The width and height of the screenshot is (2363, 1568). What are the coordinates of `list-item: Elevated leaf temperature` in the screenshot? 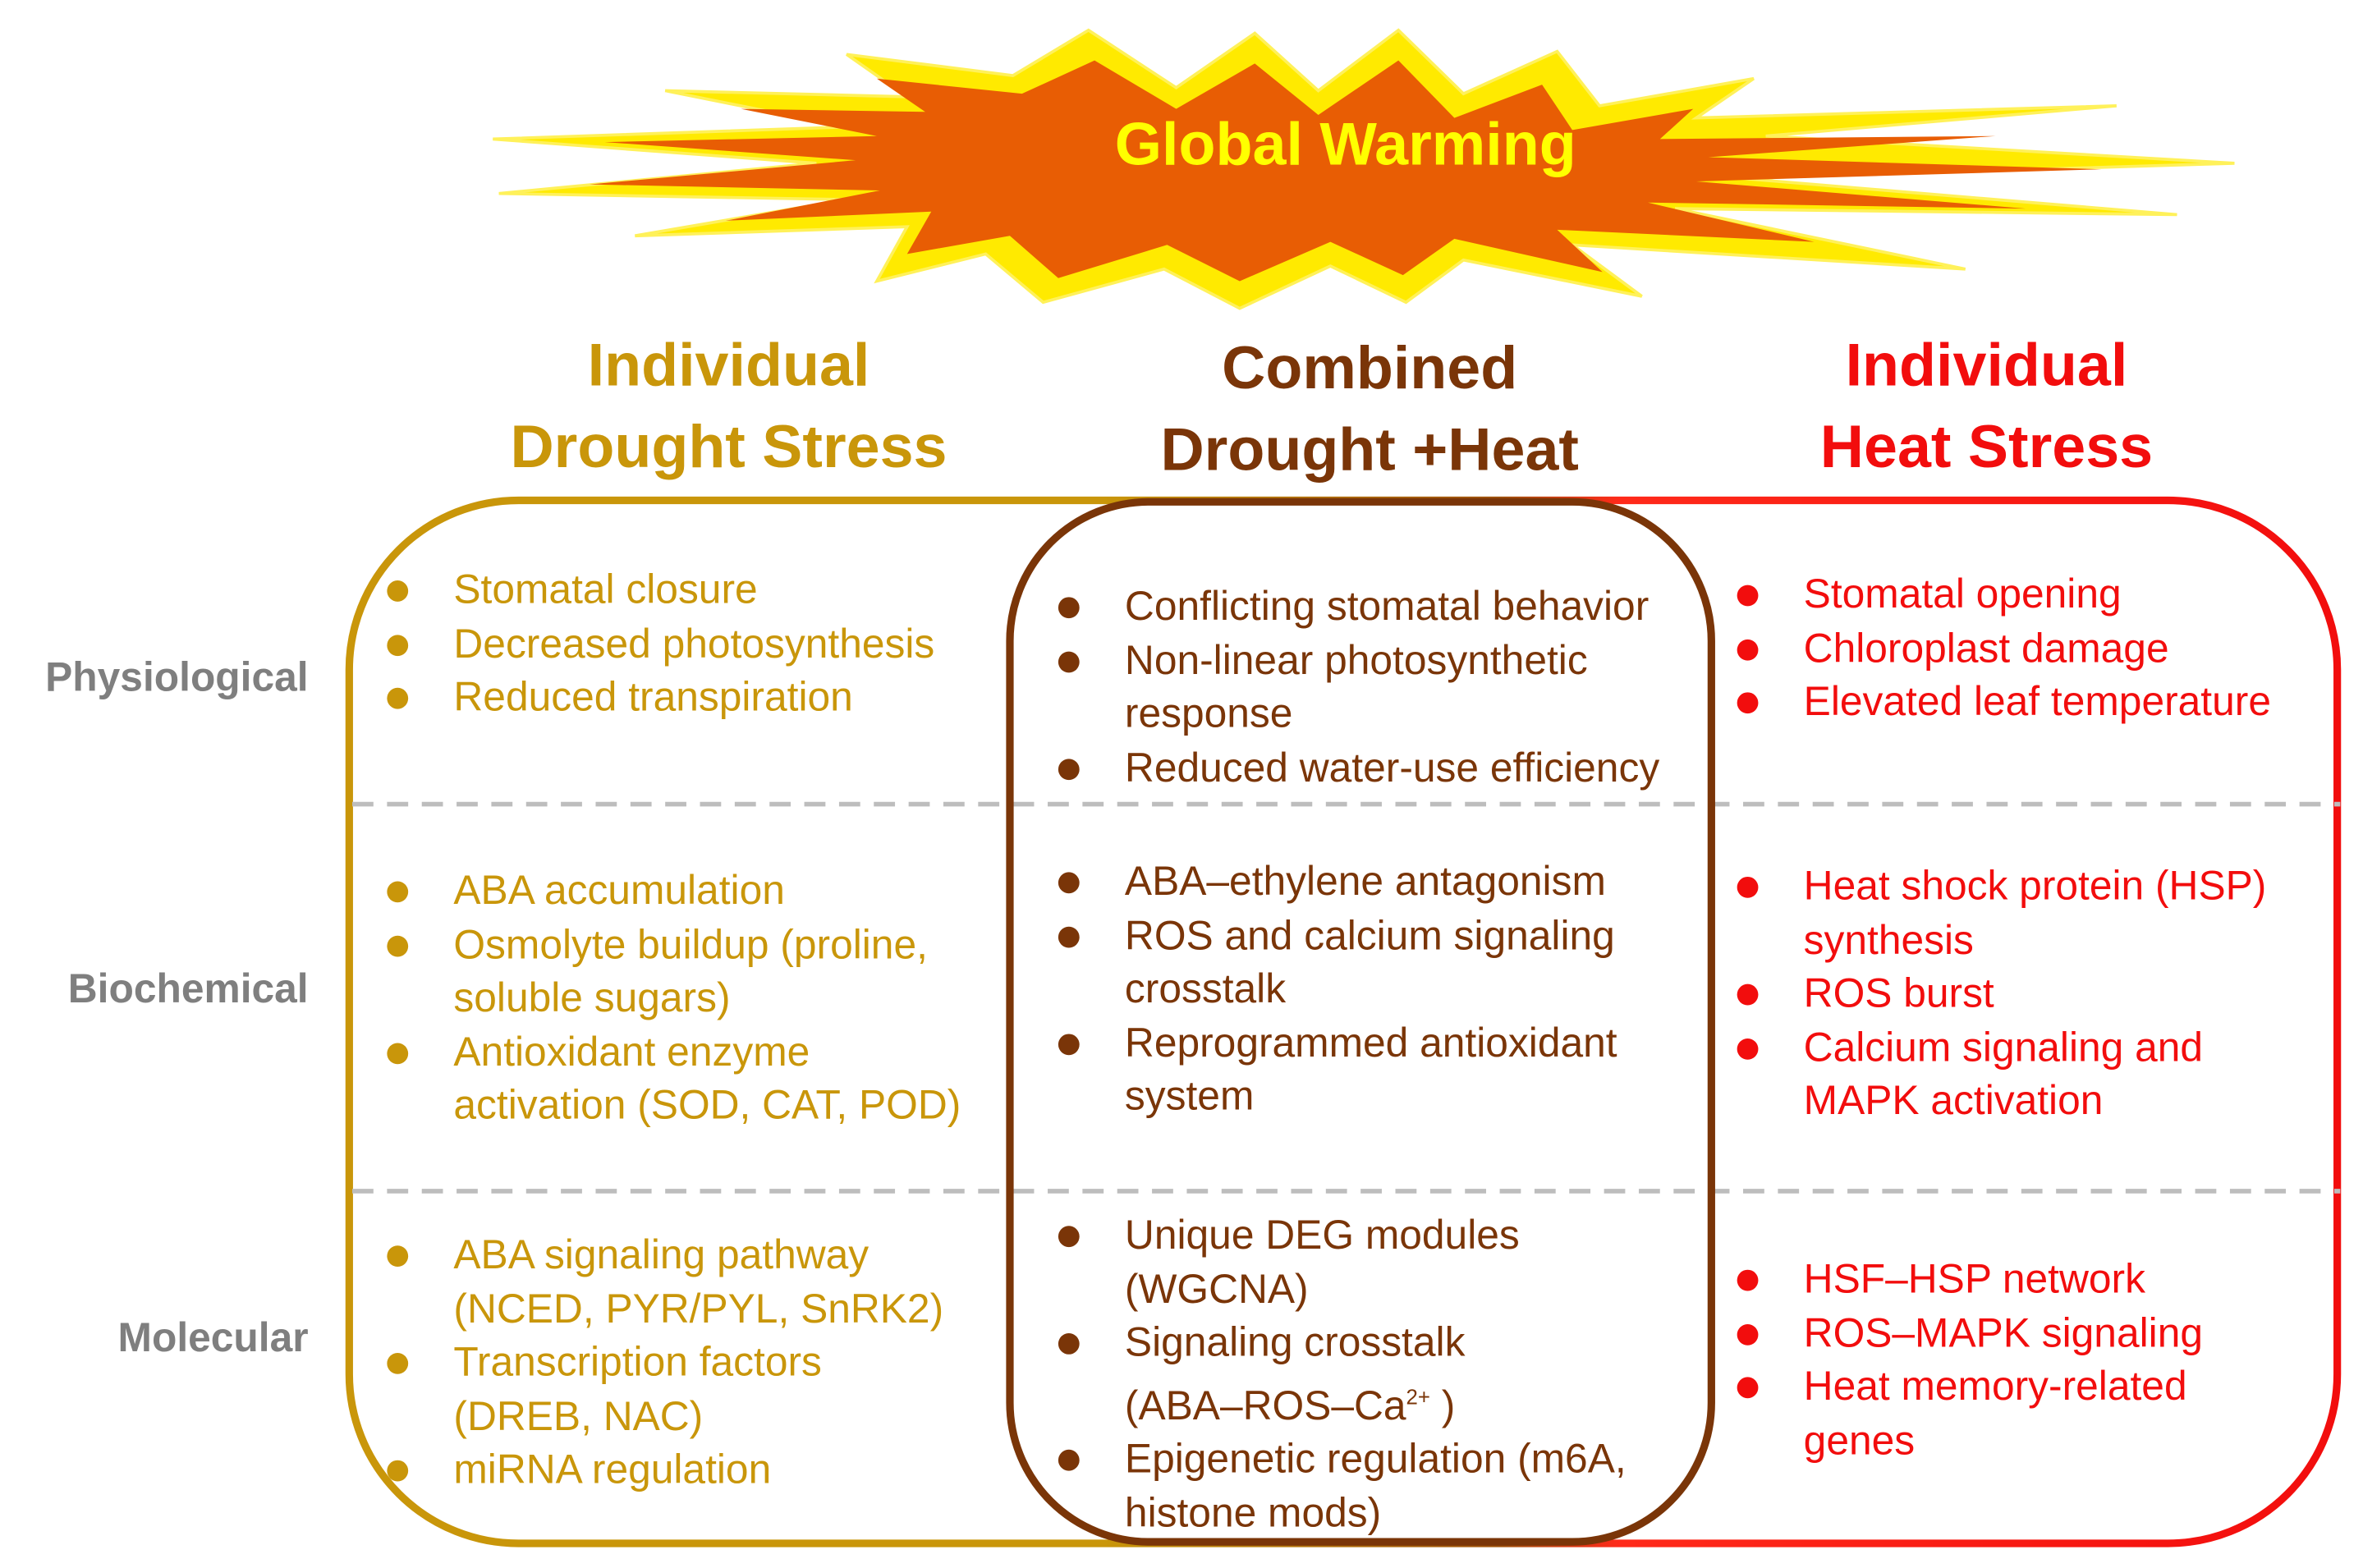 It's located at (2004, 702).